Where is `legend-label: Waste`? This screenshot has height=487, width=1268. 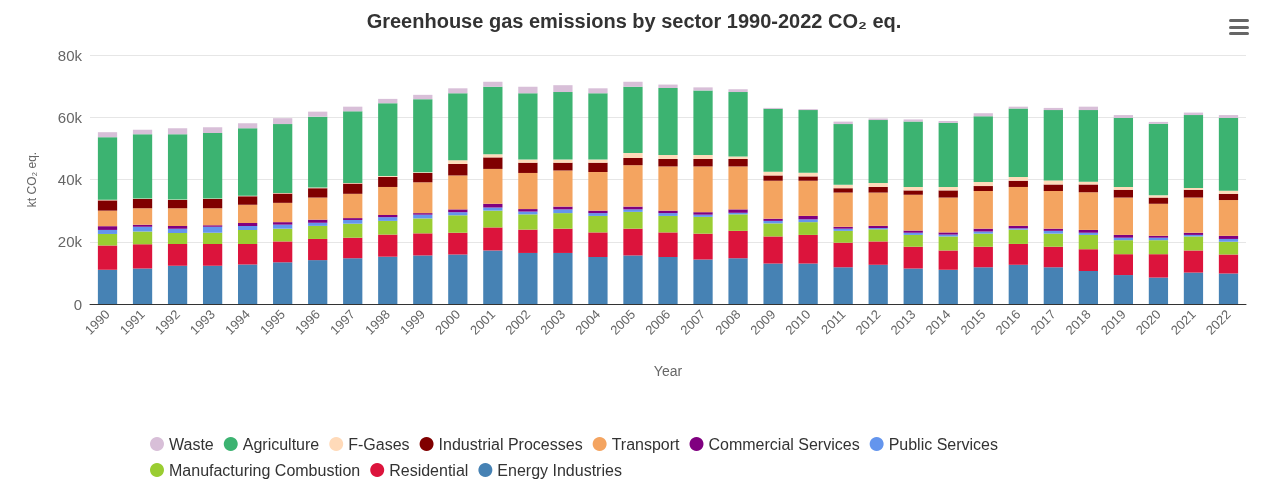 legend-label: Waste is located at coordinates (191, 444).